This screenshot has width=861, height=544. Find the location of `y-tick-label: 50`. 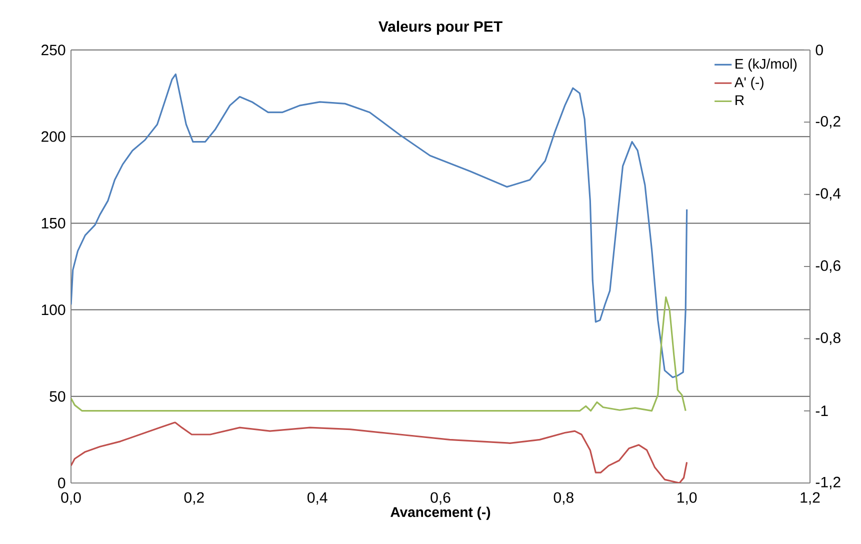

y-tick-label: 50 is located at coordinates (58, 396).